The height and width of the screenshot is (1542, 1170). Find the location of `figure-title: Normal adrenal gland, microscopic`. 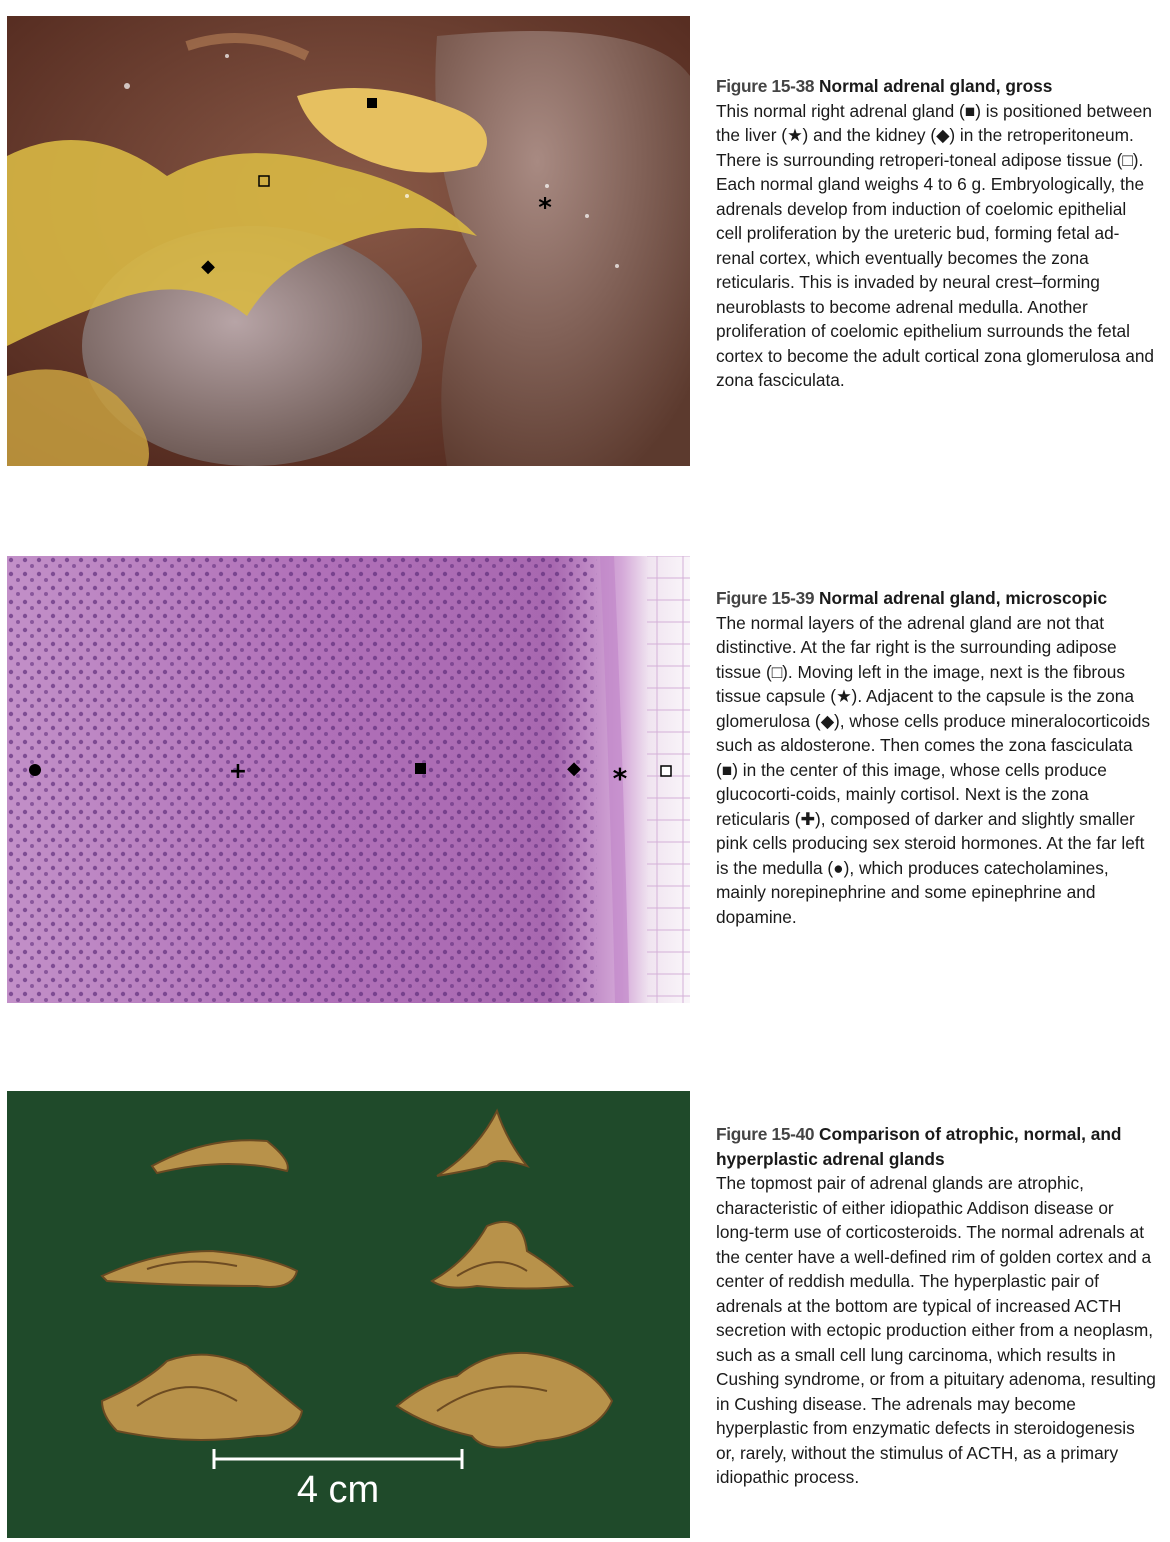

figure-title: Normal adrenal gland, microscopic is located at coordinates (963, 598).